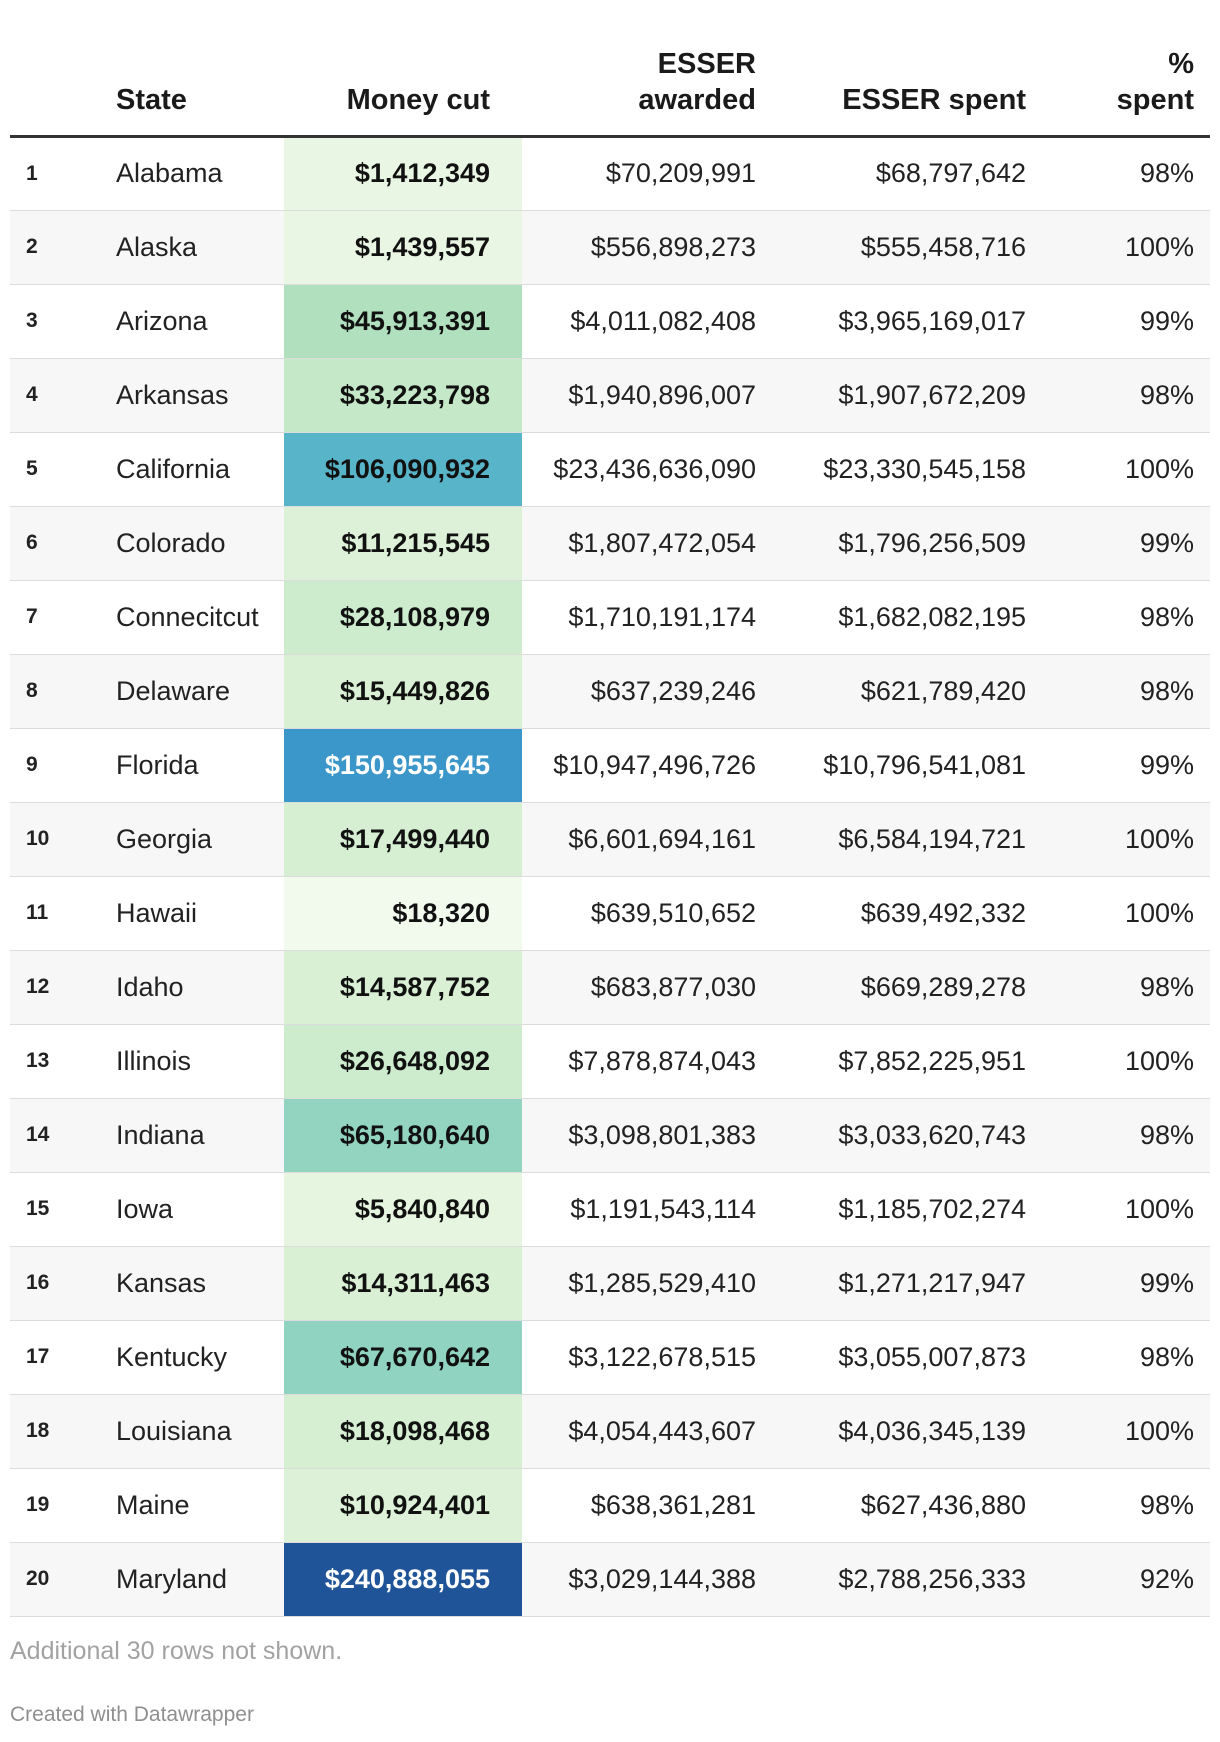 Image resolution: width=1220 pixels, height=1742 pixels. I want to click on rank-cell: 7, so click(49, 617).